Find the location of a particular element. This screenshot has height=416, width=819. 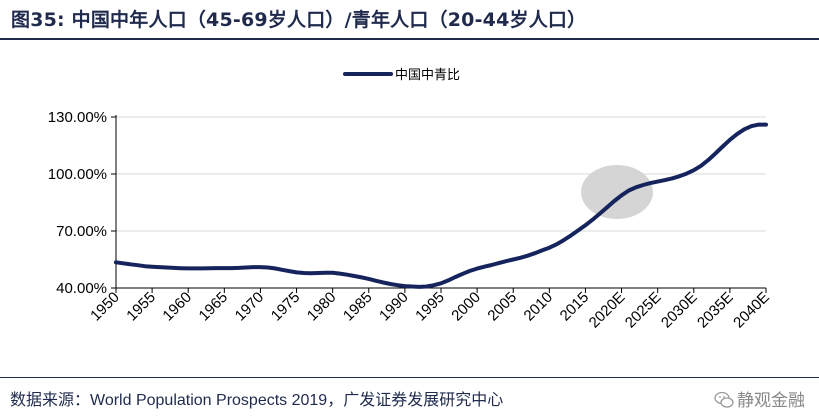

x-tick-label: 1970 is located at coordinates (250, 307).